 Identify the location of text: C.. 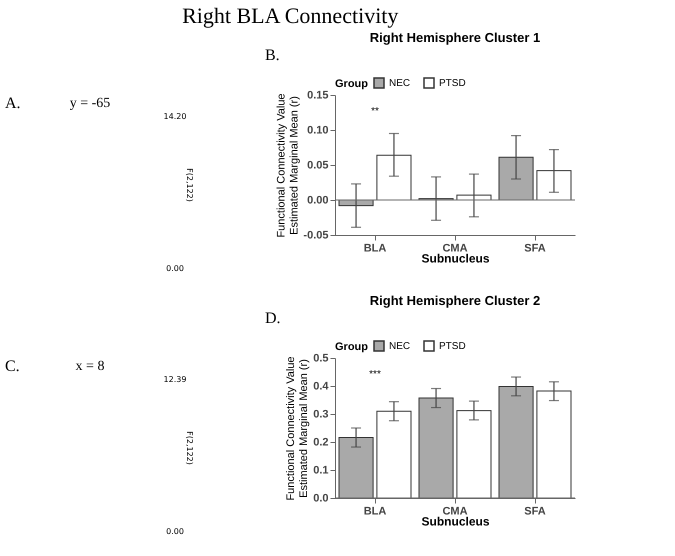
(12, 366).